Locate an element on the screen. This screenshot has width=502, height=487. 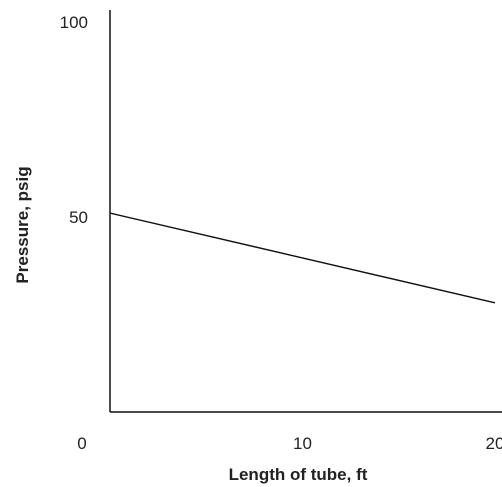
y-axis-title: Pressure, psig is located at coordinates (22, 224).